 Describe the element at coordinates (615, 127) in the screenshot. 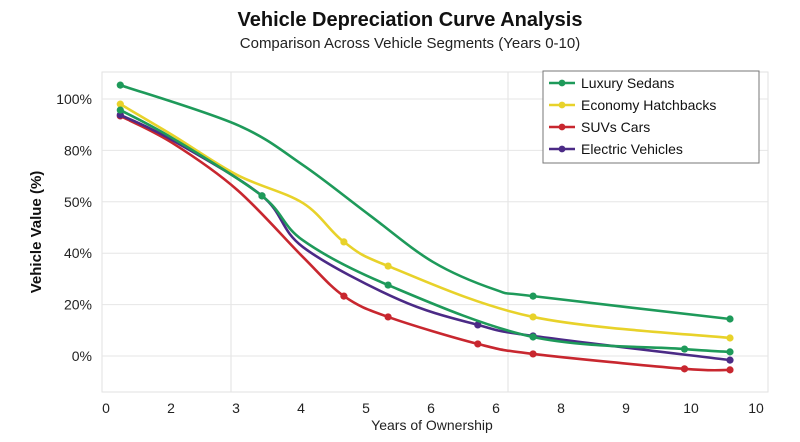

I see `legend-label: SUVs Cars` at that location.